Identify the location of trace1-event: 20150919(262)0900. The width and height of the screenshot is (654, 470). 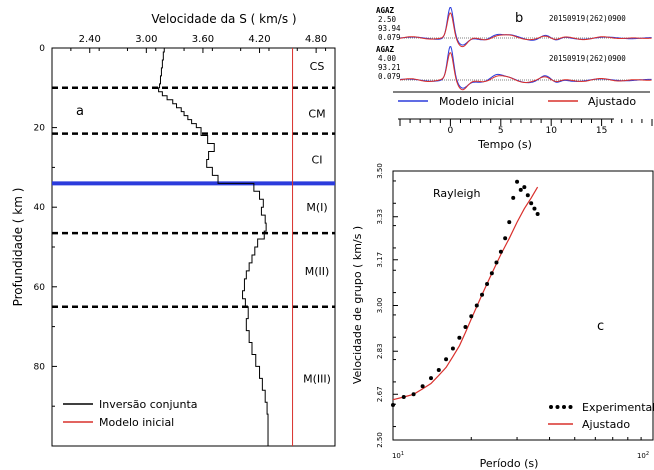
(587, 18).